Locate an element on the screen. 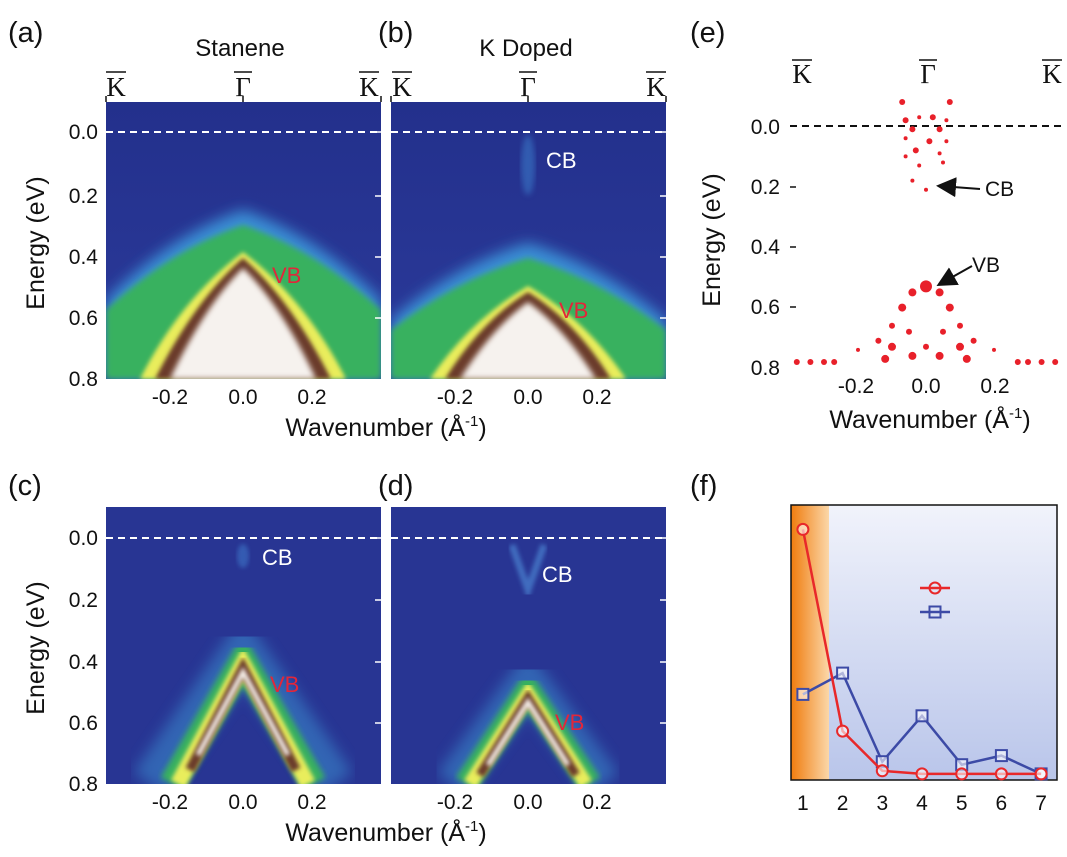 Image resolution: width=1067 pixels, height=857 pixels. k-label-a-right: K is located at coordinates (369, 87).